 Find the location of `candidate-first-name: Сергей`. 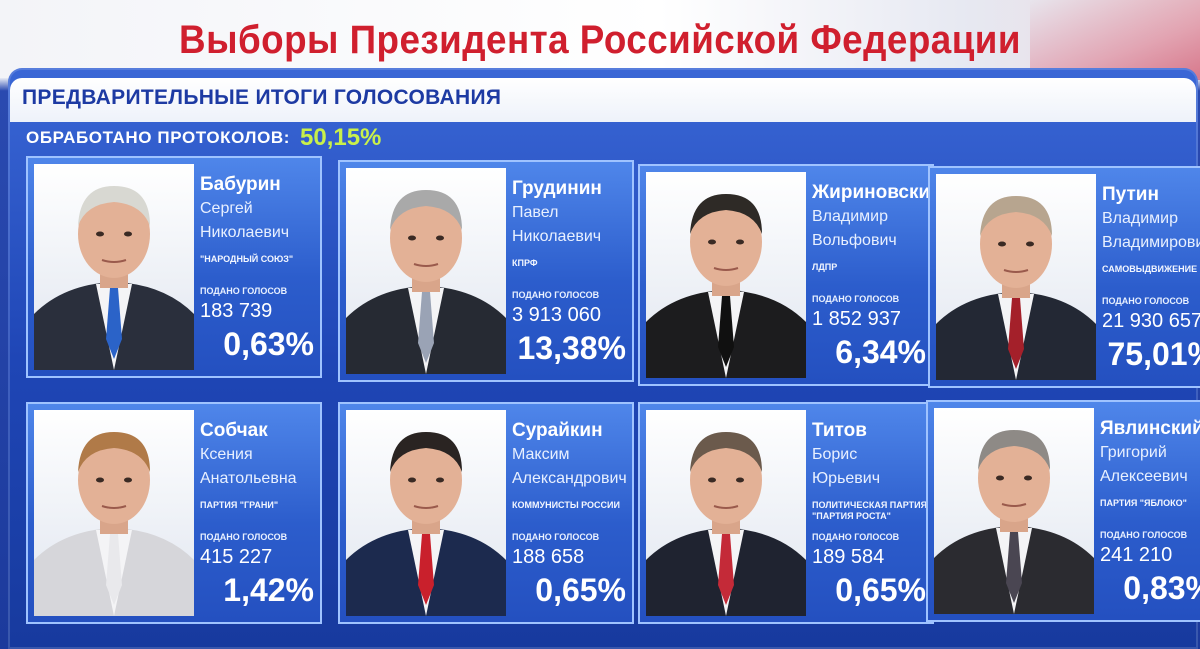

candidate-first-name: Сергей is located at coordinates (226, 208).